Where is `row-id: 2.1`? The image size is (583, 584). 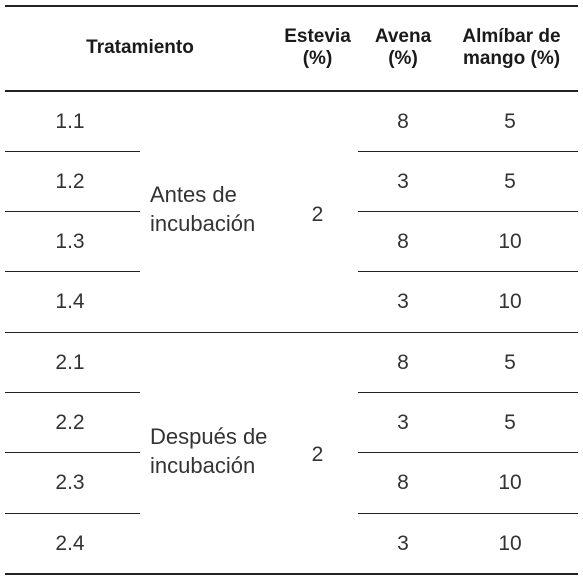
row-id: 2.1 is located at coordinates (70, 362).